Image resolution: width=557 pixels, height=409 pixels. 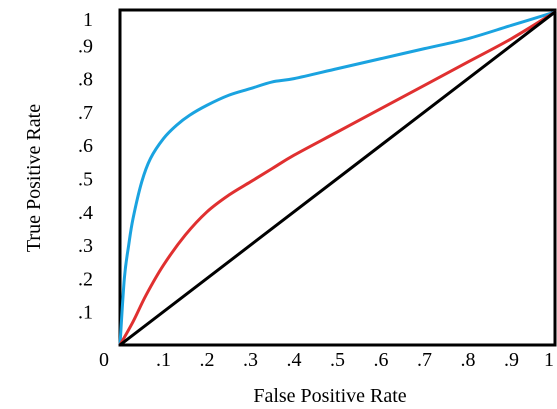 What do you see at coordinates (34, 178) in the screenshot?
I see `y-axis-title: True Positive Rate` at bounding box center [34, 178].